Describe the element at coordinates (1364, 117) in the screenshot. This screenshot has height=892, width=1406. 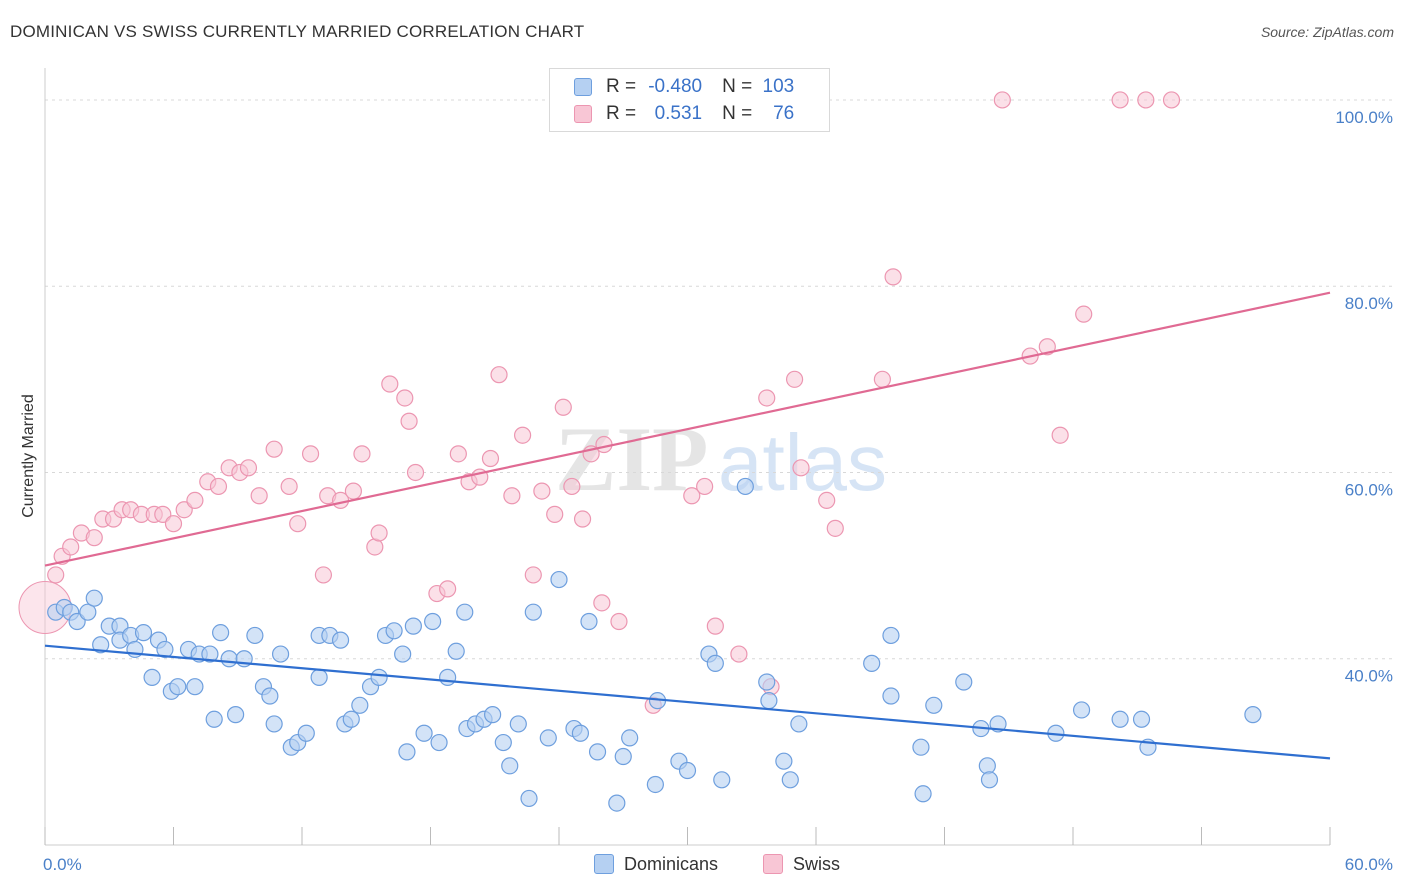
I see `y-tick-label: 100.0%` at that location.